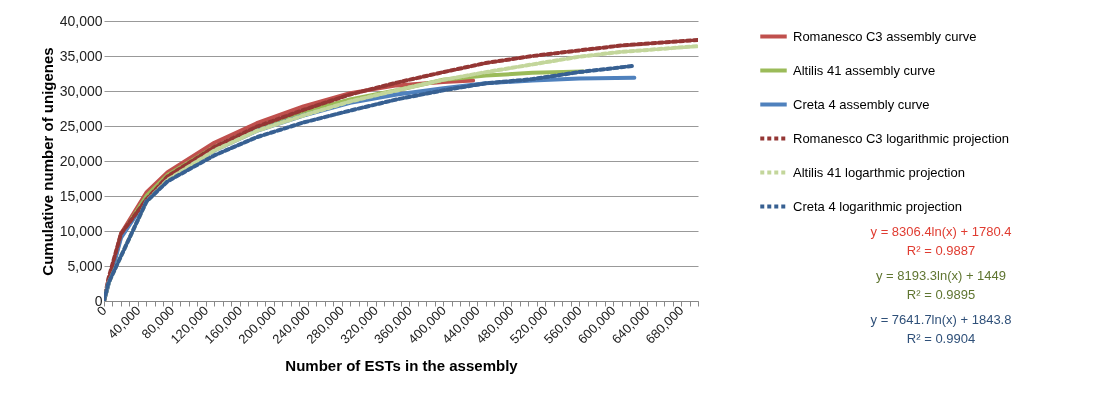  I want to click on y-tick-label: 20,000, so click(81, 160).